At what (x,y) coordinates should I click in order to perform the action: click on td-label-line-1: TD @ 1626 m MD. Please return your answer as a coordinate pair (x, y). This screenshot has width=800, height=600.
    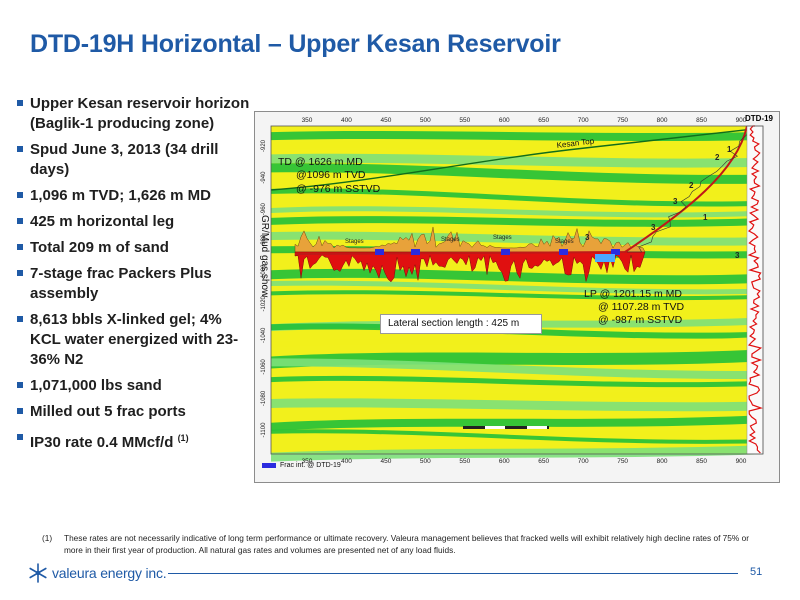
    Looking at the image, I should click on (320, 162).